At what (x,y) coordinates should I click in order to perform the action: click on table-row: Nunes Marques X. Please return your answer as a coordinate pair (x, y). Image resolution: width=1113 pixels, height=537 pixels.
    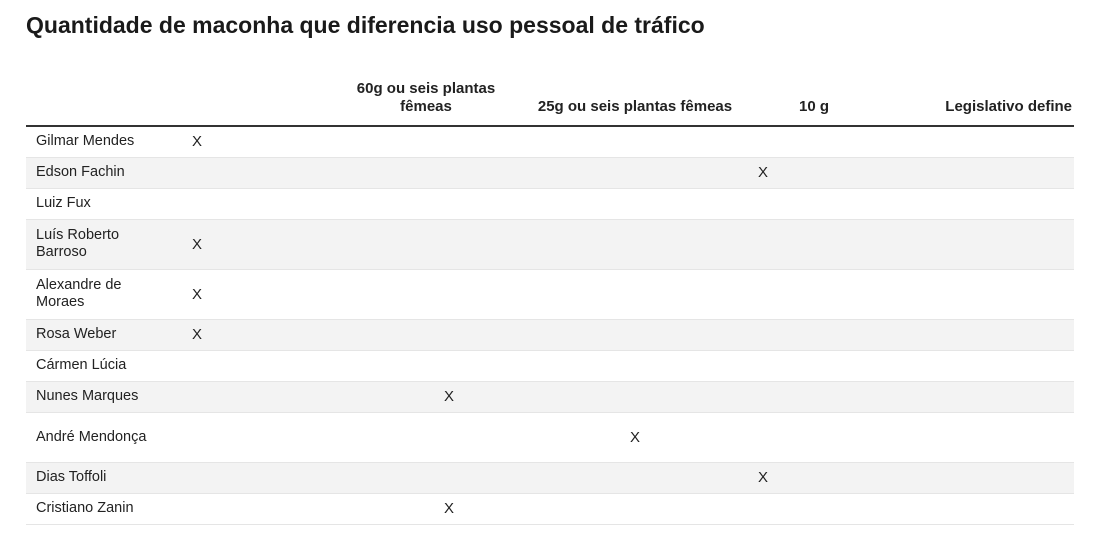
    Looking at the image, I should click on (550, 397).